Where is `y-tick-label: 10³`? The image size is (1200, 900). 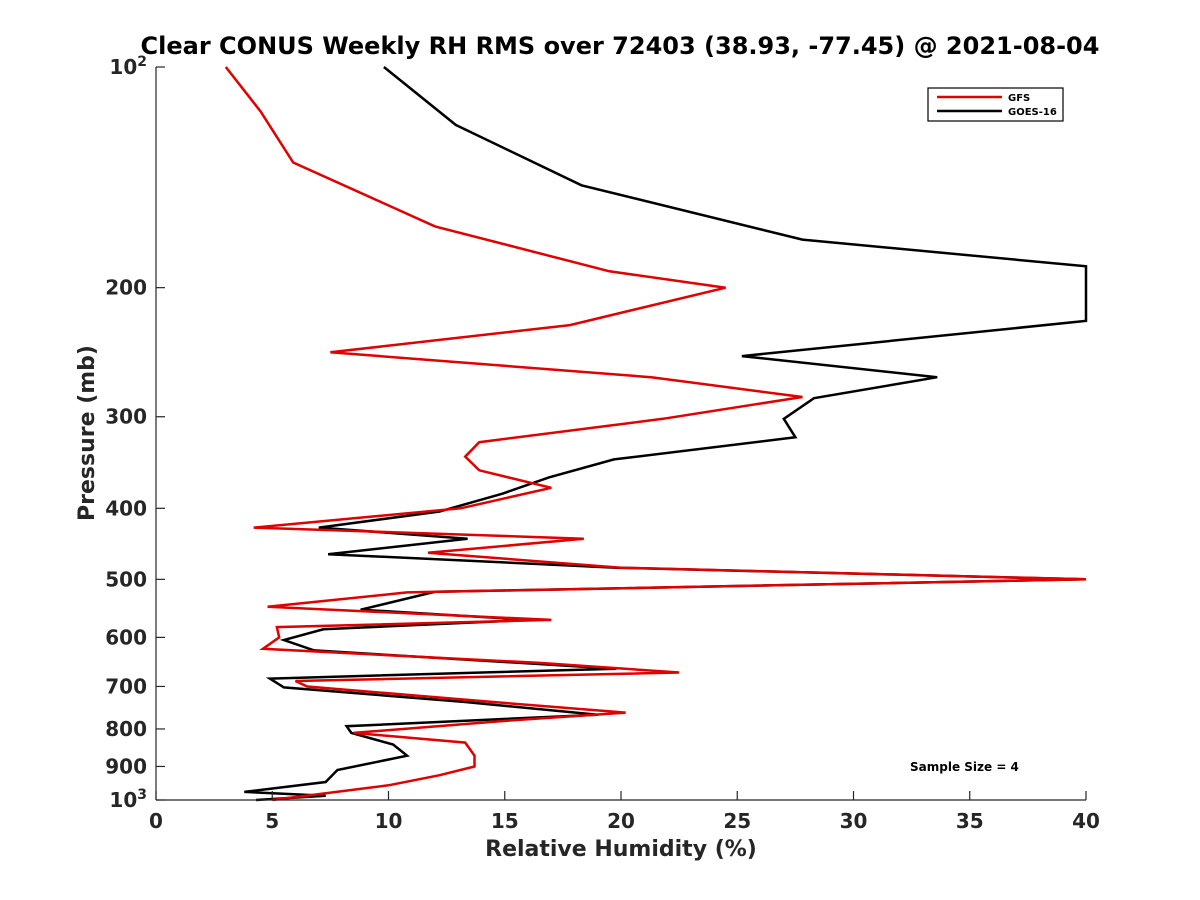 y-tick-label: 10³ is located at coordinates (128, 799).